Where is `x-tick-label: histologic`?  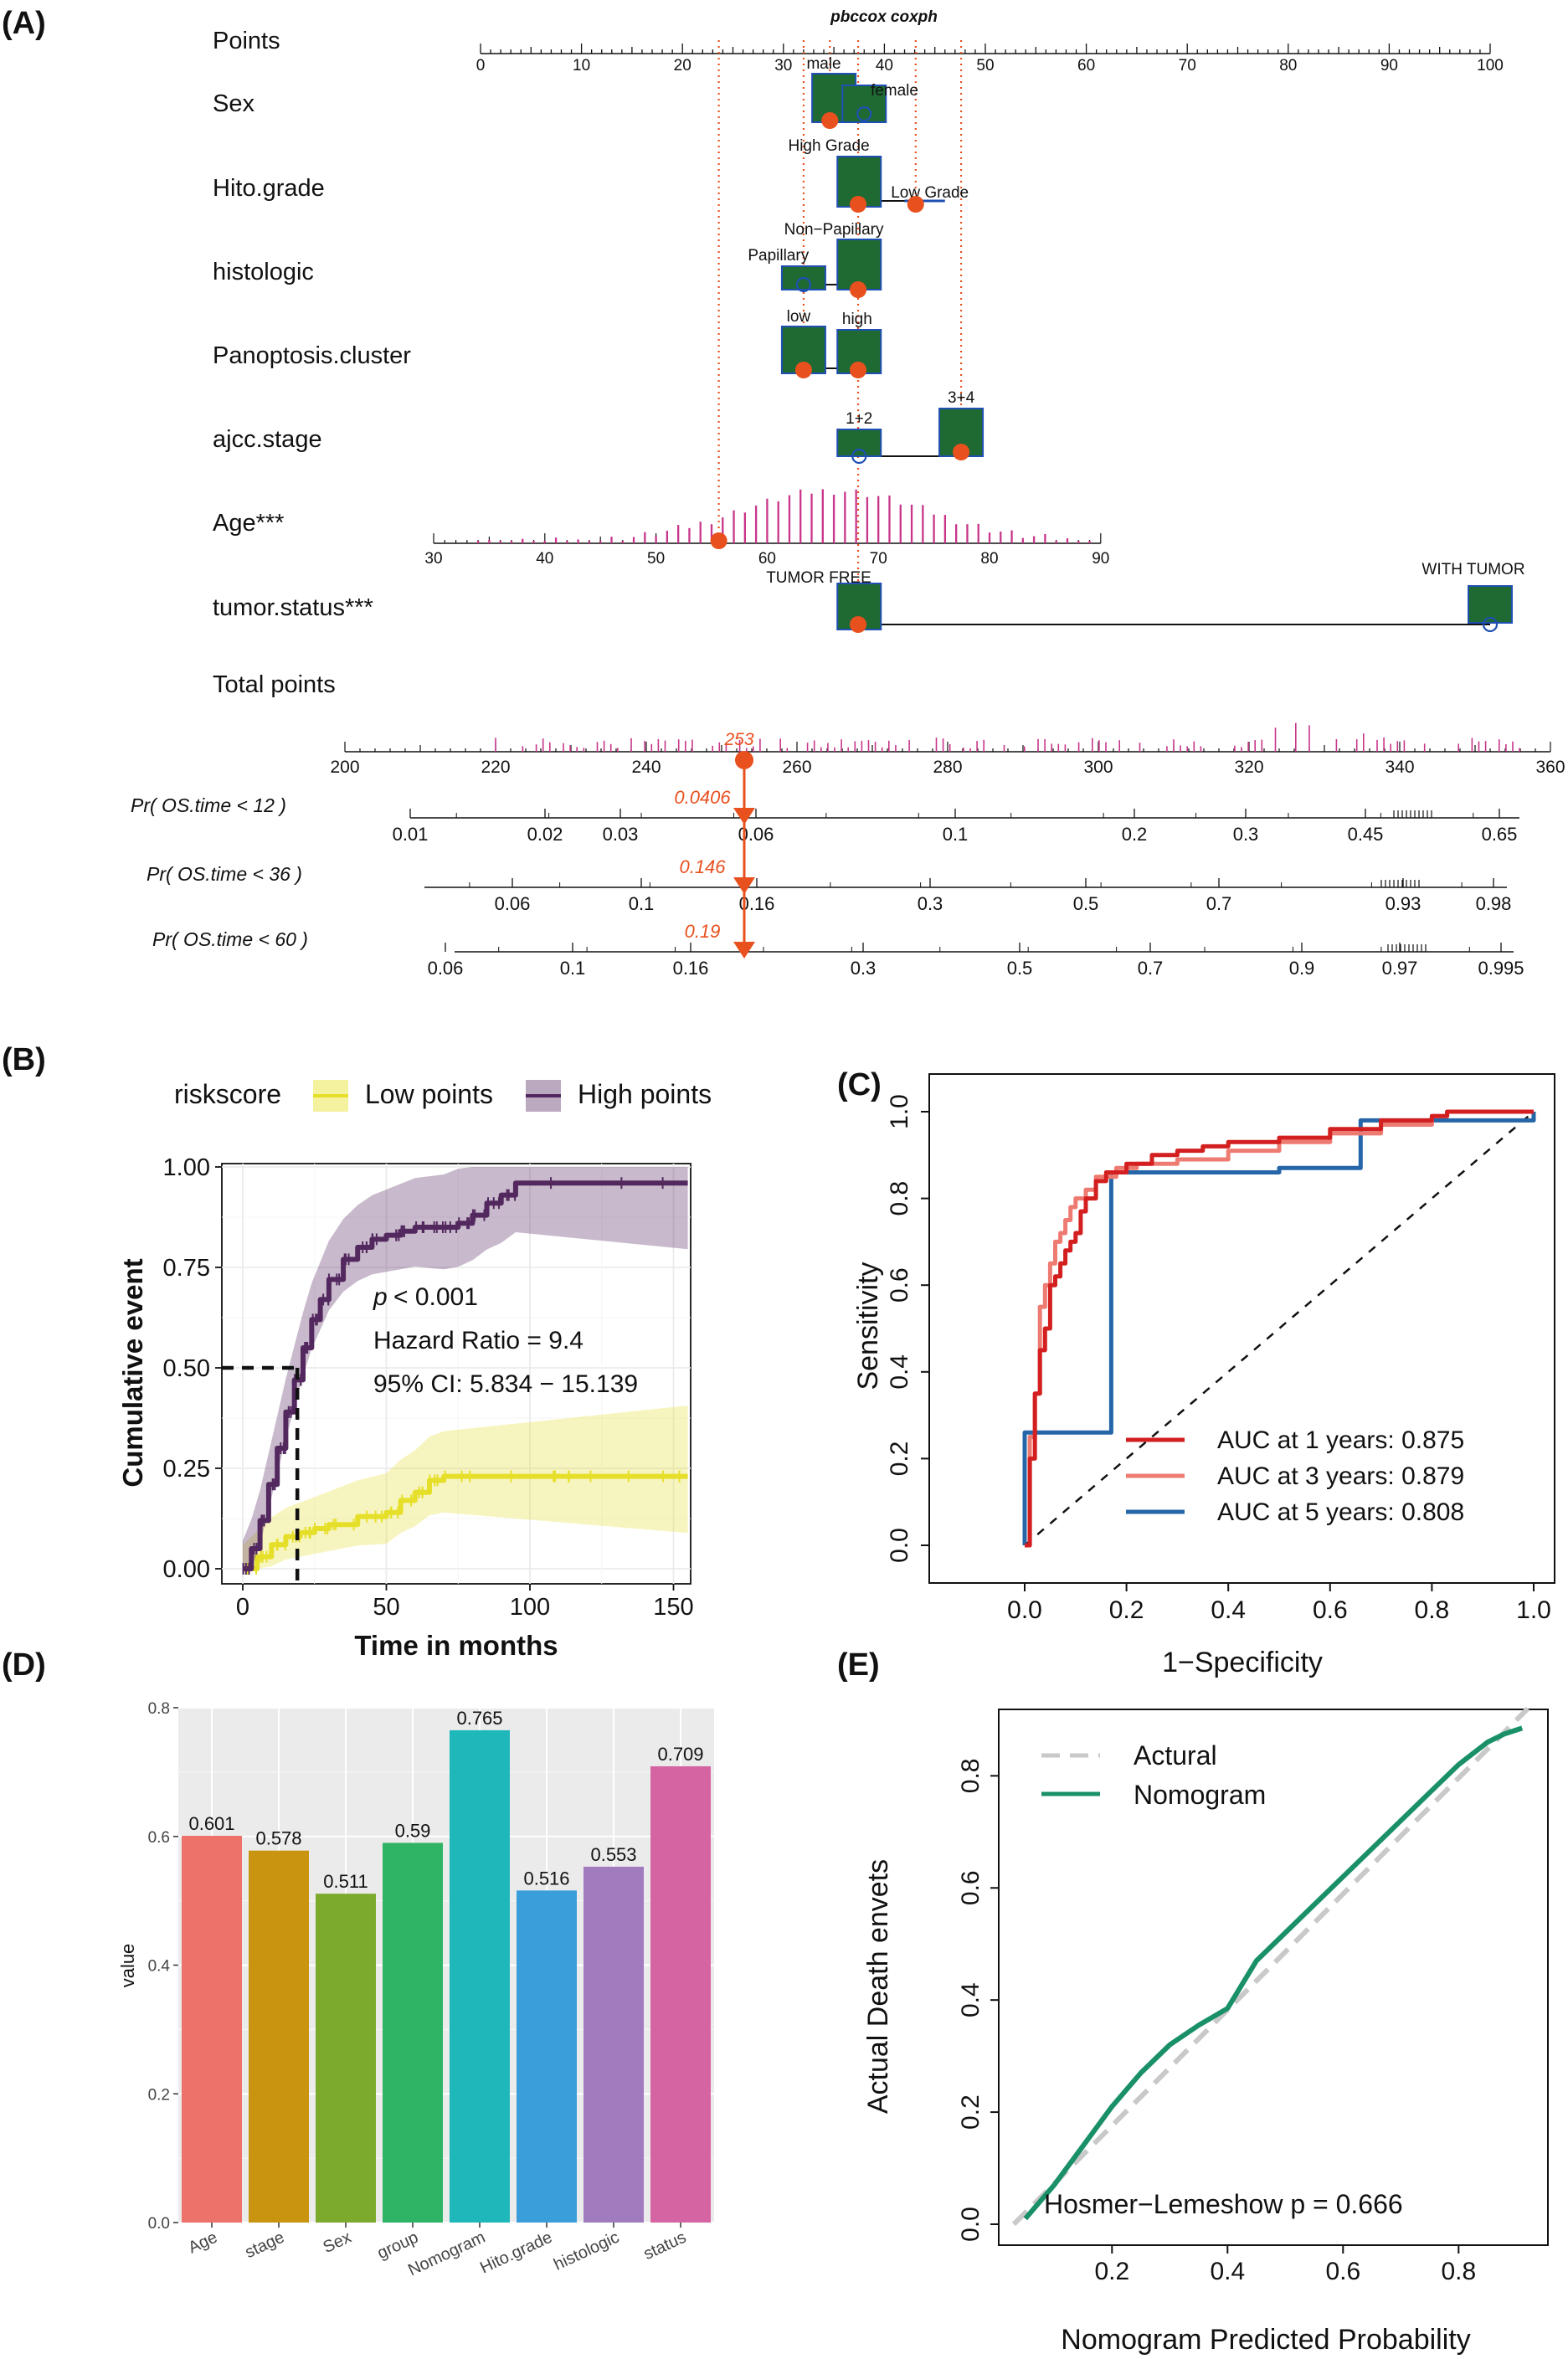 x-tick-label: histologic is located at coordinates (586, 2251).